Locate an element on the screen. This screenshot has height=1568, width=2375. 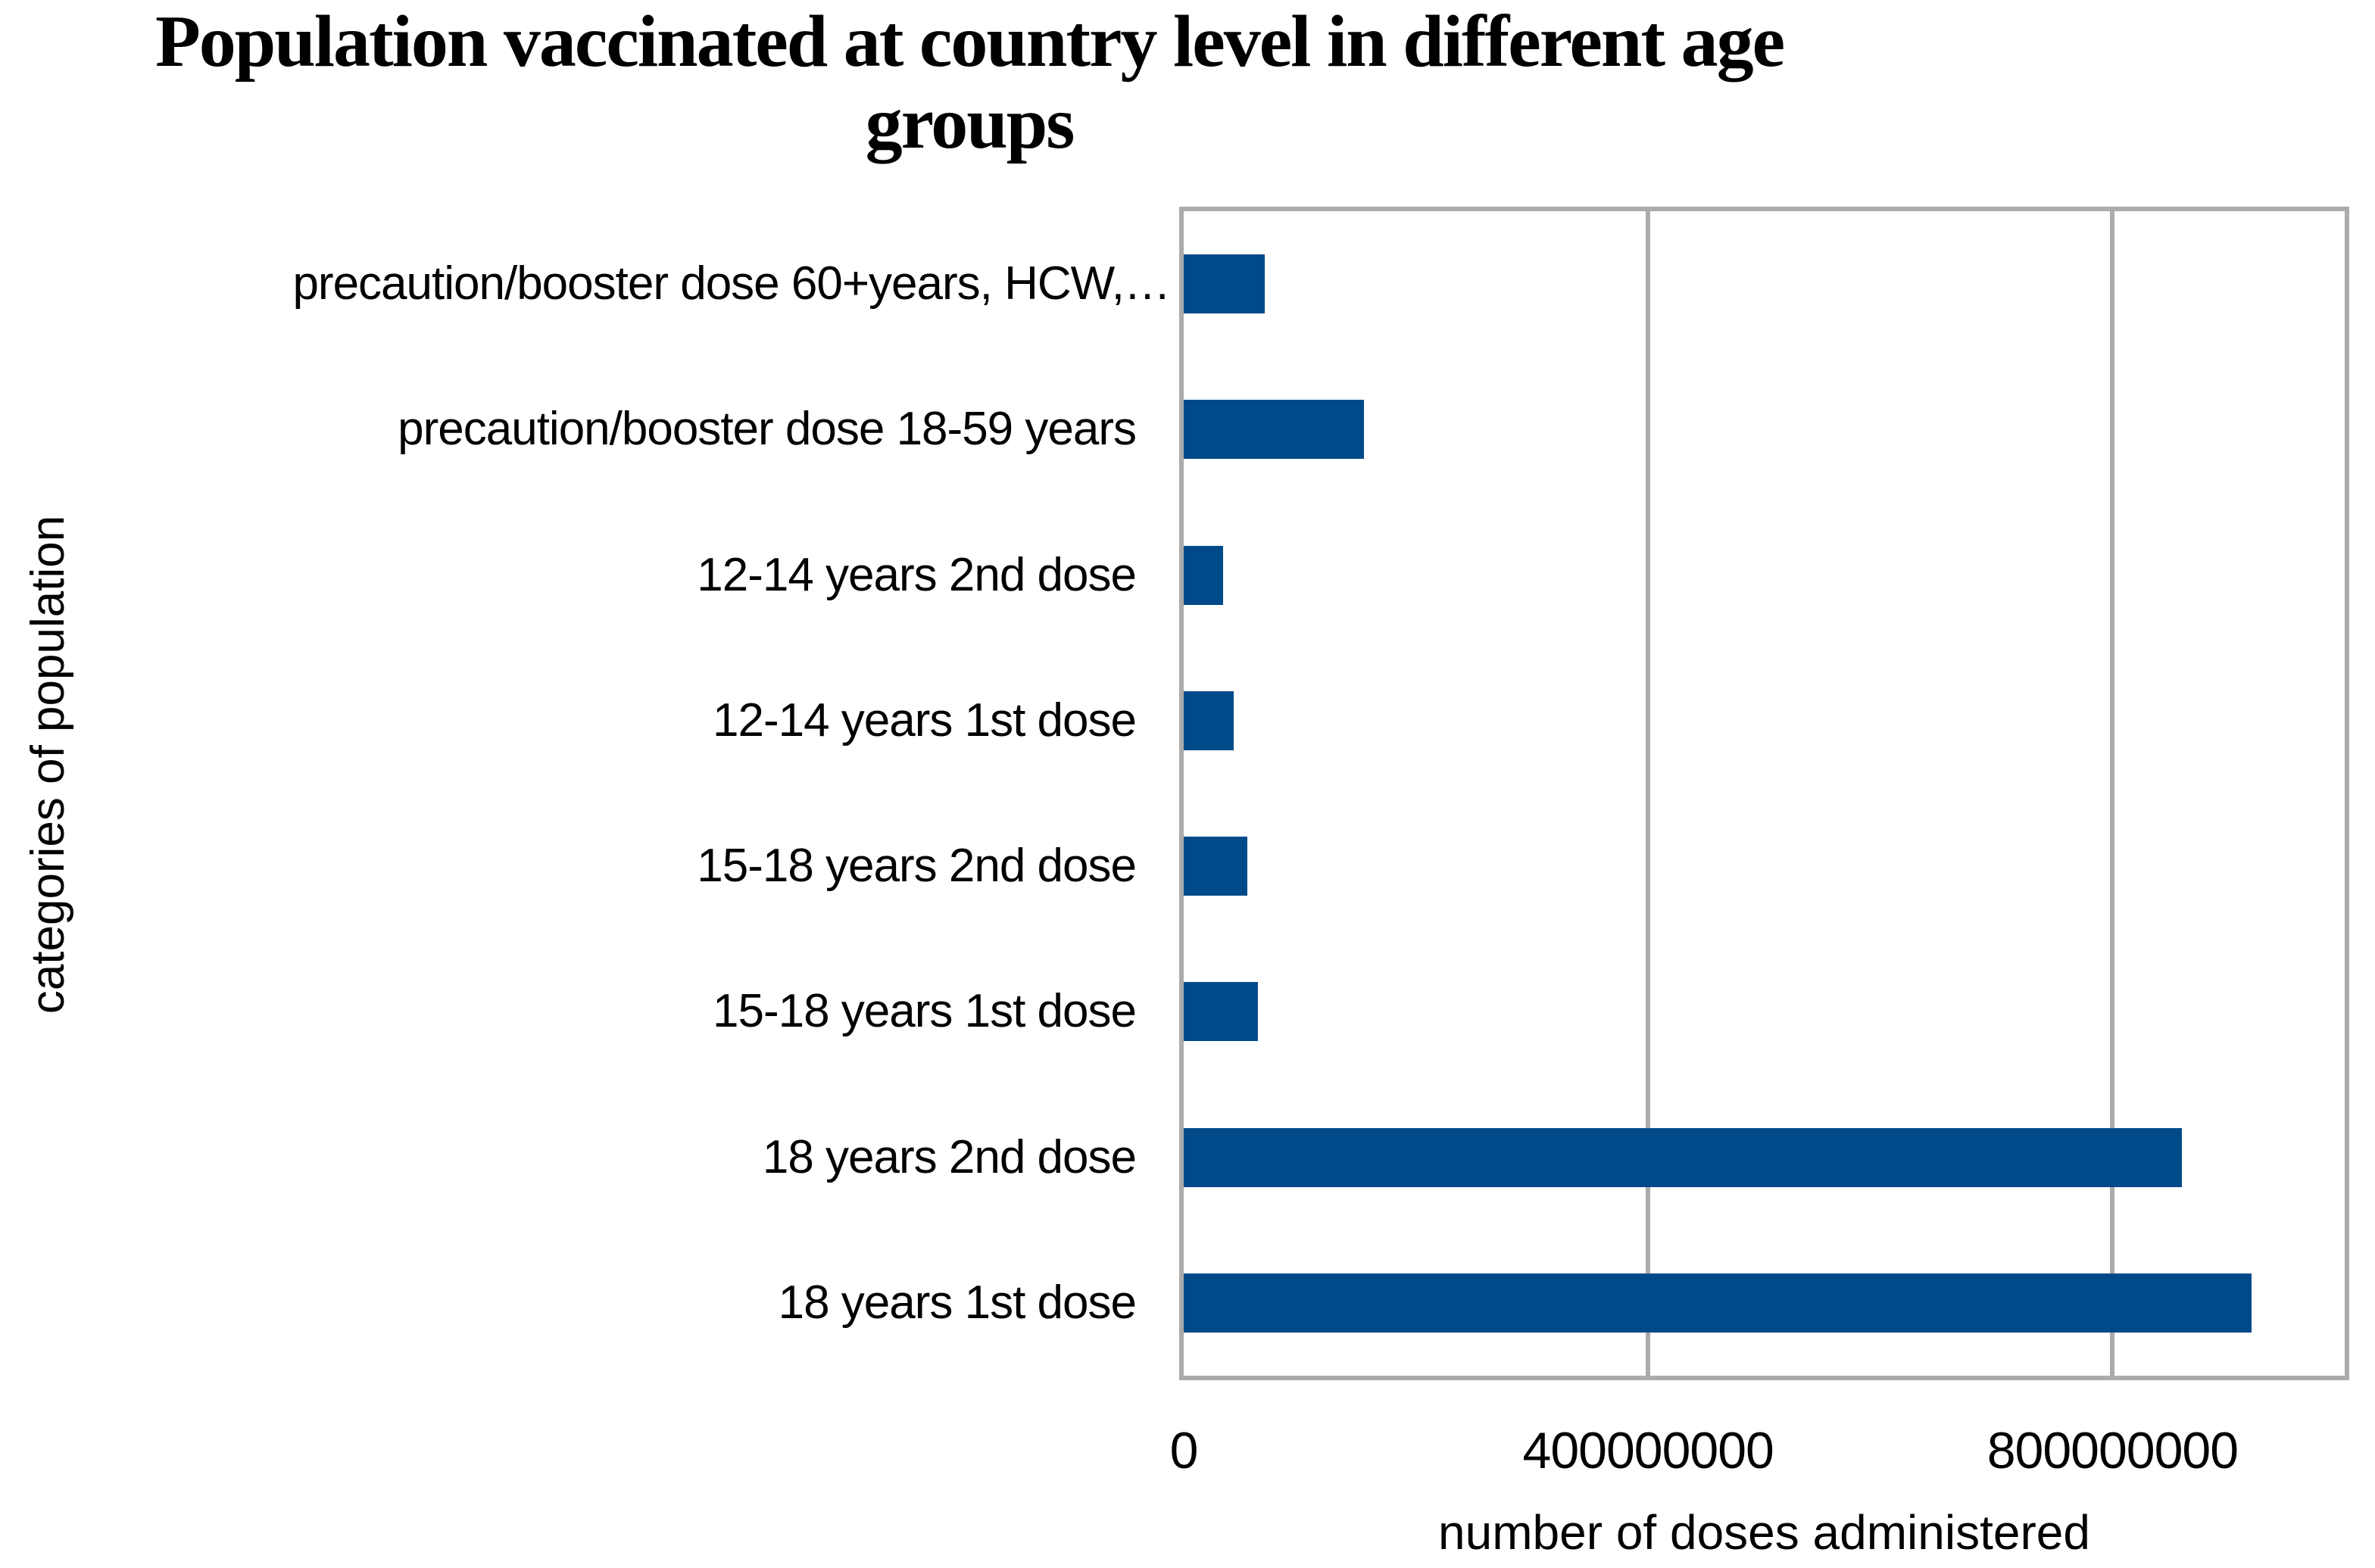
bar-18-years-1st-dose is located at coordinates (1718, 1303).